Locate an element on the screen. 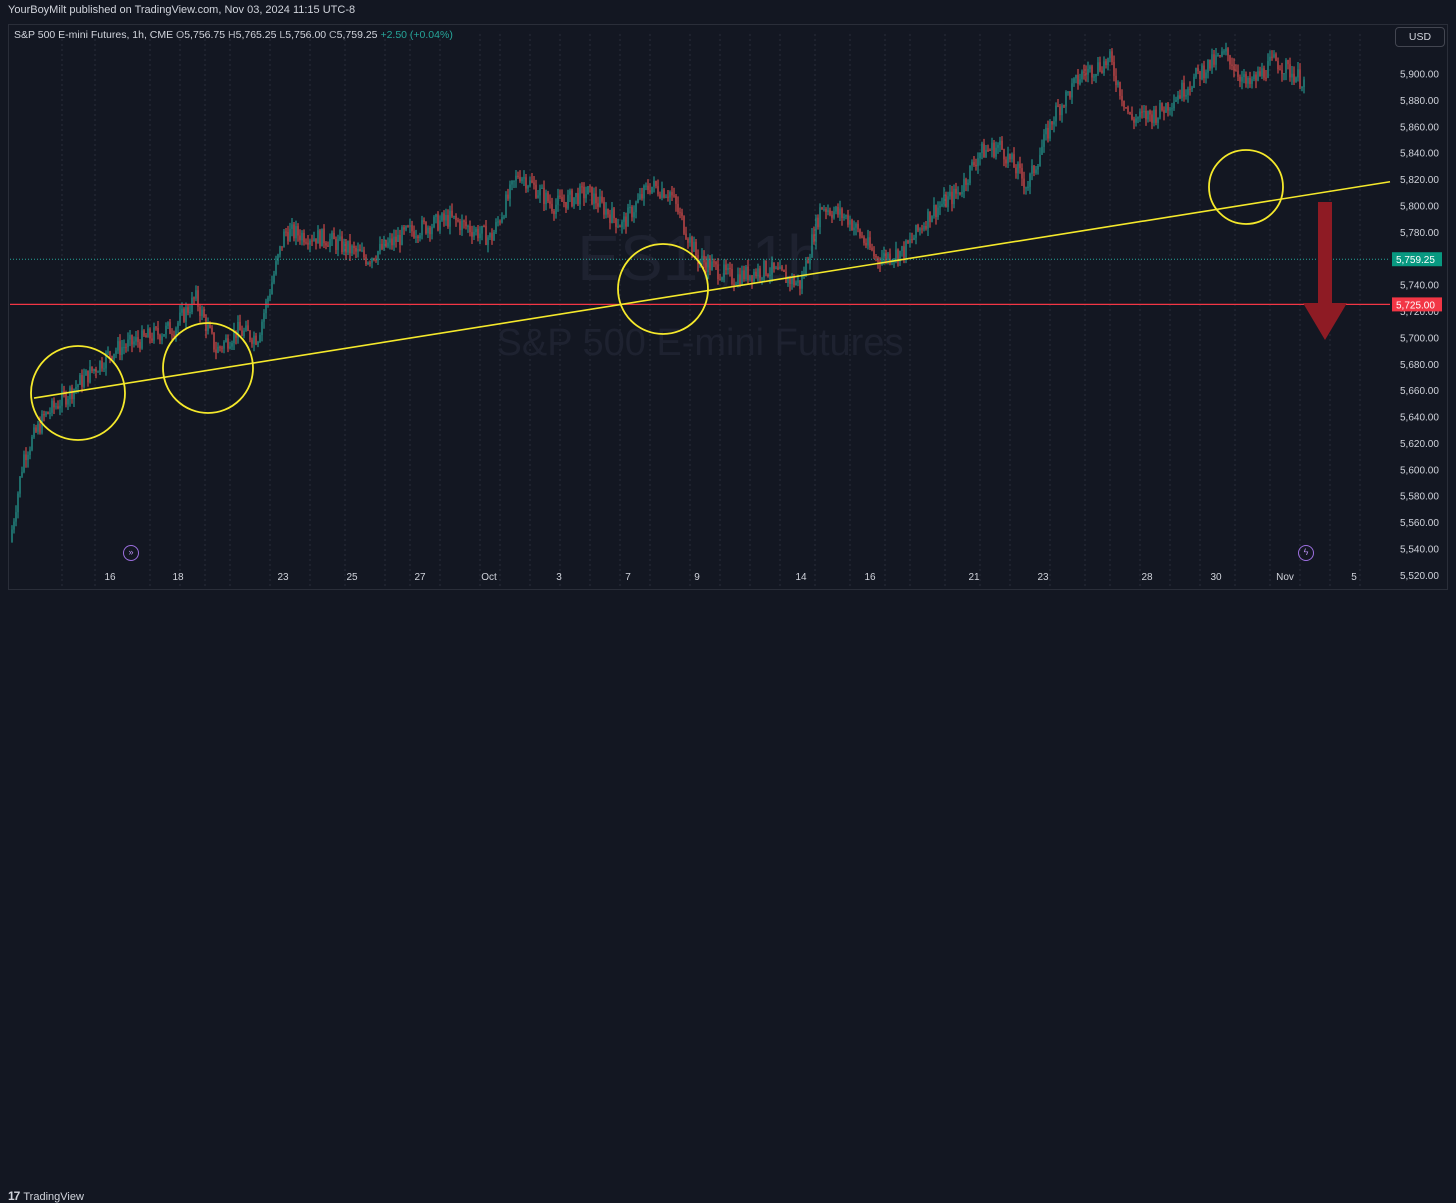  tradingview-logo: 17 TradingView is located at coordinates (46, 1196).